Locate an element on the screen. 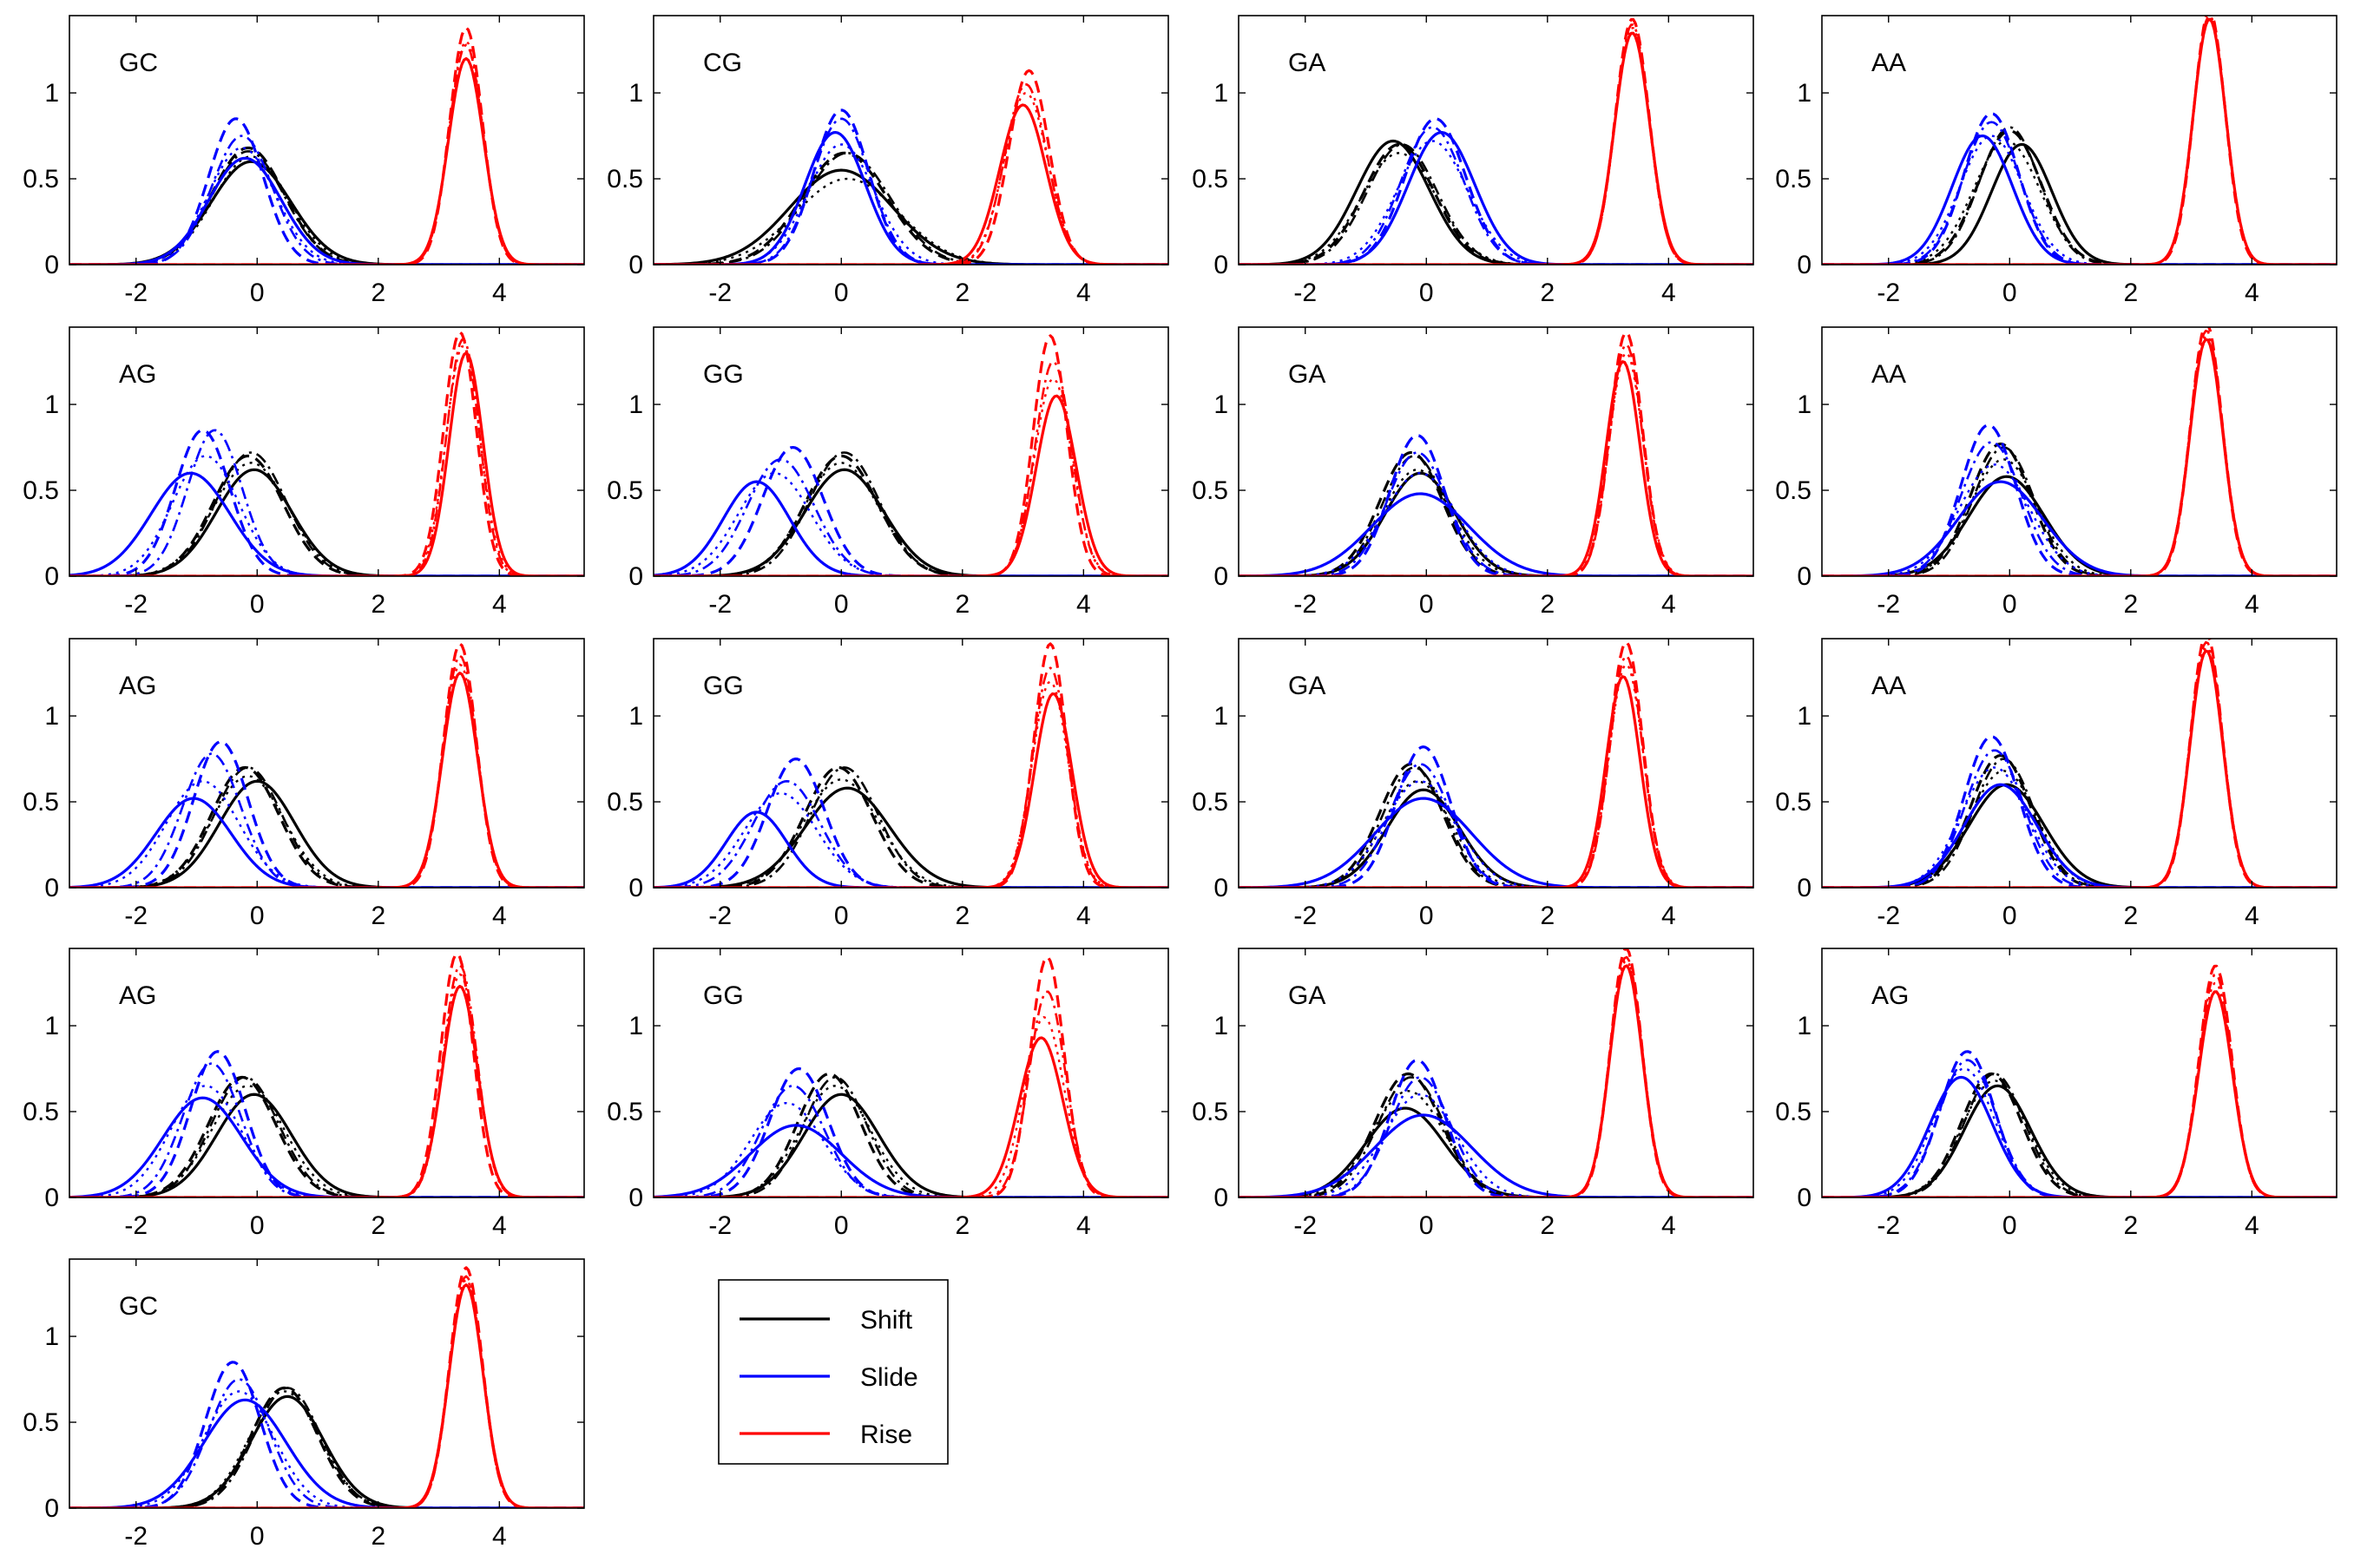 This screenshot has width=2354, height=1568. panel-5: -2 0 2 4 0 0.5 1 GG is located at coordinates (888, 472).